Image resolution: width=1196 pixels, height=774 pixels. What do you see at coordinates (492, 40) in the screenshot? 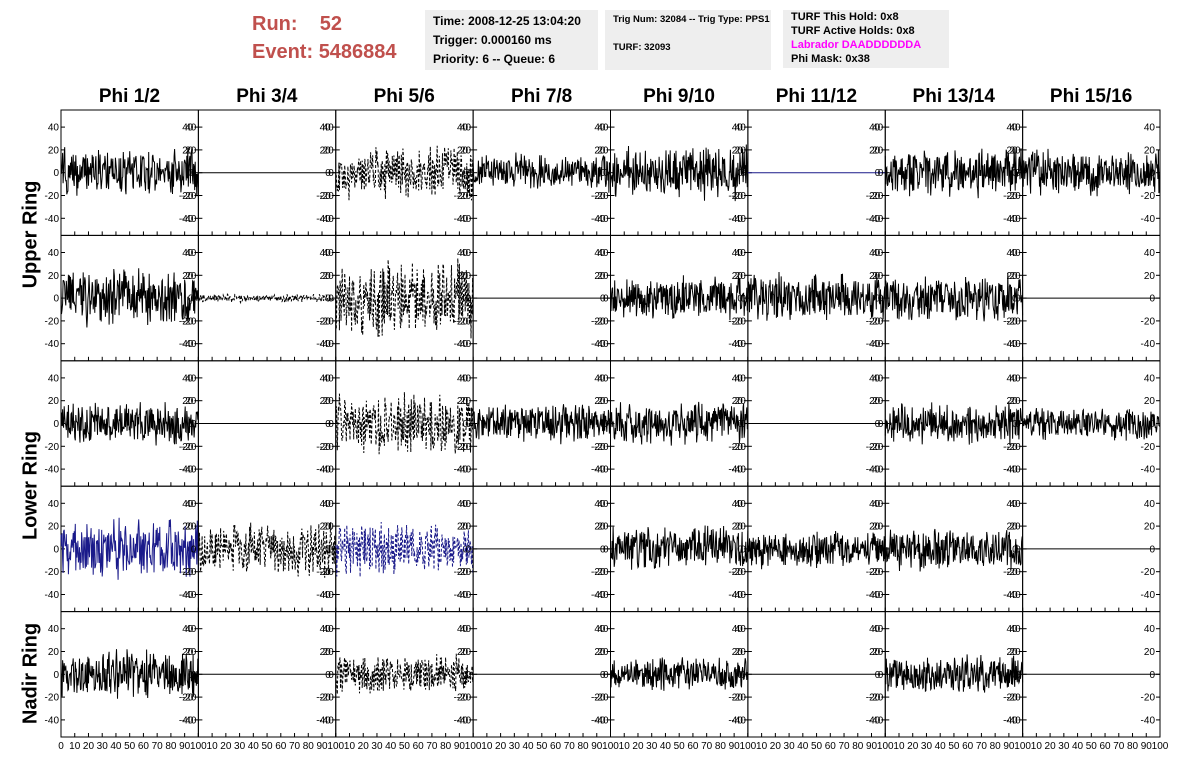
I see `trigger-text: Trigger: 0.000160 ms` at bounding box center [492, 40].